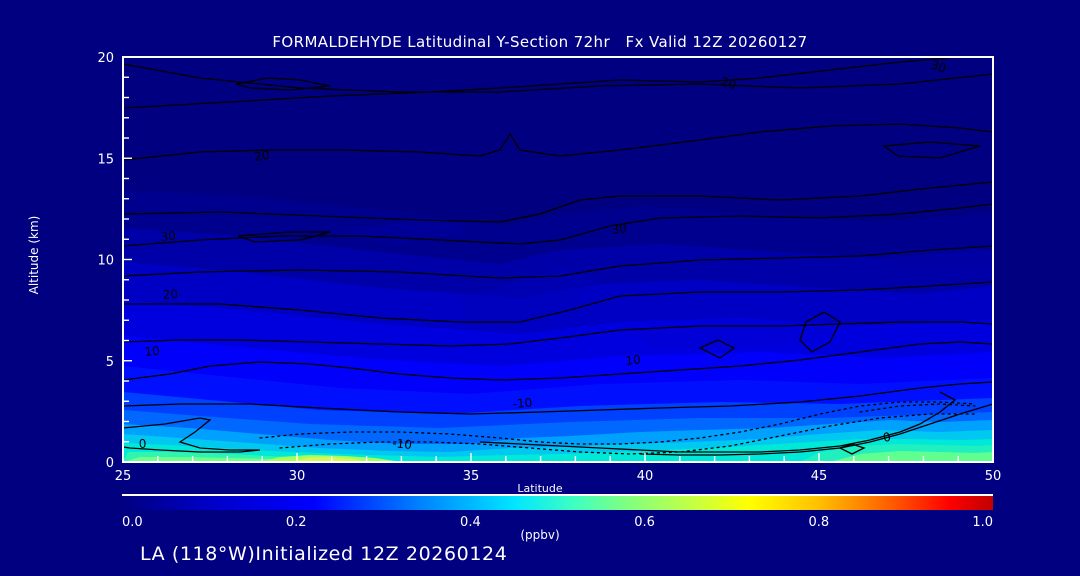 Image resolution: width=1080 pixels, height=576 pixels. Describe the element at coordinates (470, 522) in the screenshot. I see `colorbar-tick-label: 0.4` at that location.